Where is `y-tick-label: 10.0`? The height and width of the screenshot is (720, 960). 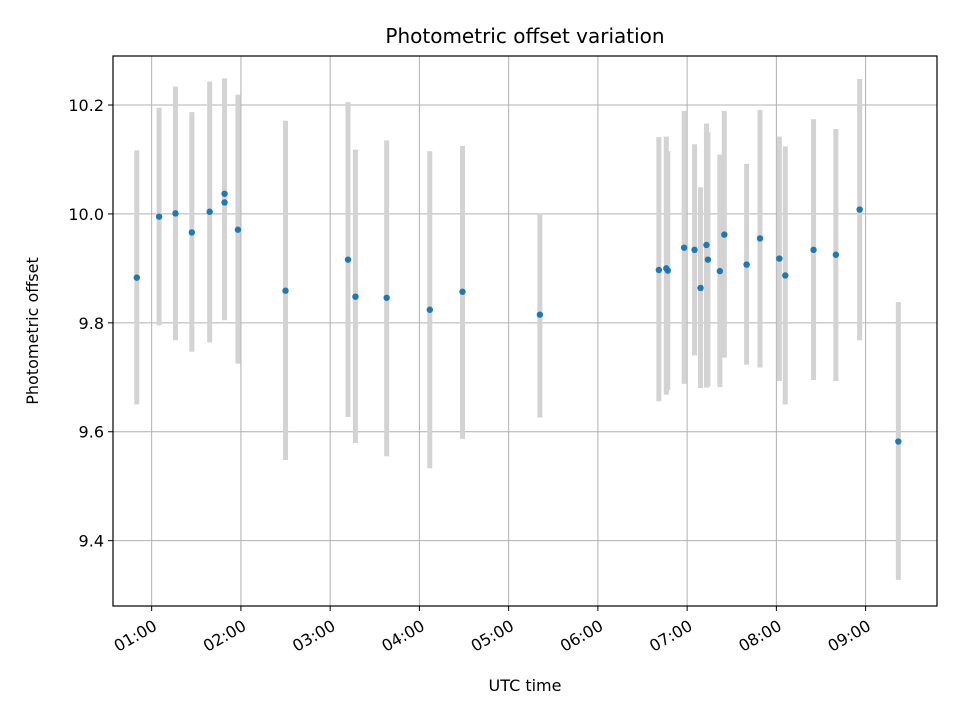
y-tick-label: 10.0 is located at coordinates (86, 214).